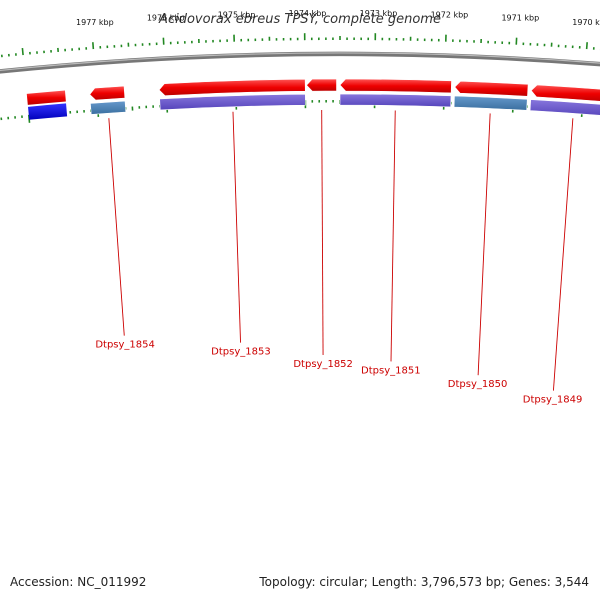 The image size is (600, 600). What do you see at coordinates (308, 13) in the screenshot?
I see `tick-label: 1974 kbp` at bounding box center [308, 13].